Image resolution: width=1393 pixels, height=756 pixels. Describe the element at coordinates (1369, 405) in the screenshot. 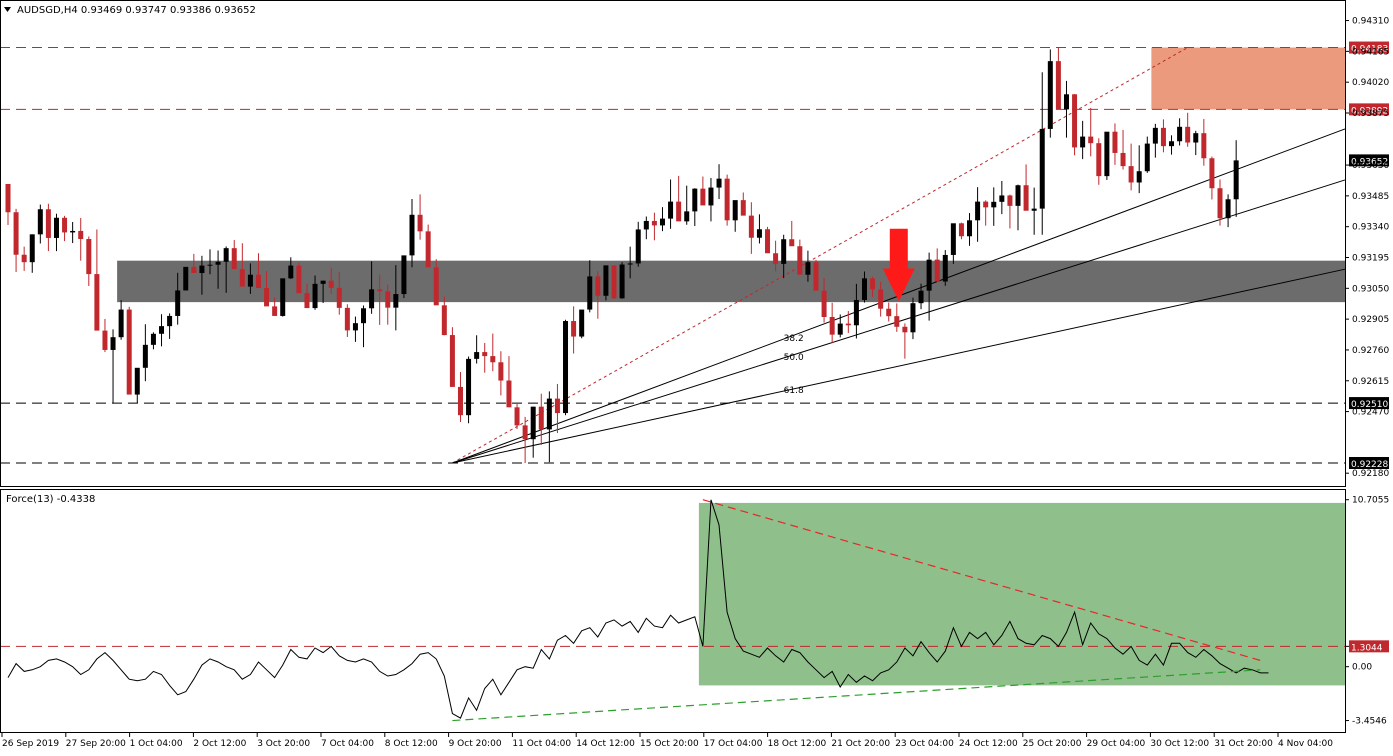

I see `level-price-label: 0.92510` at that location.